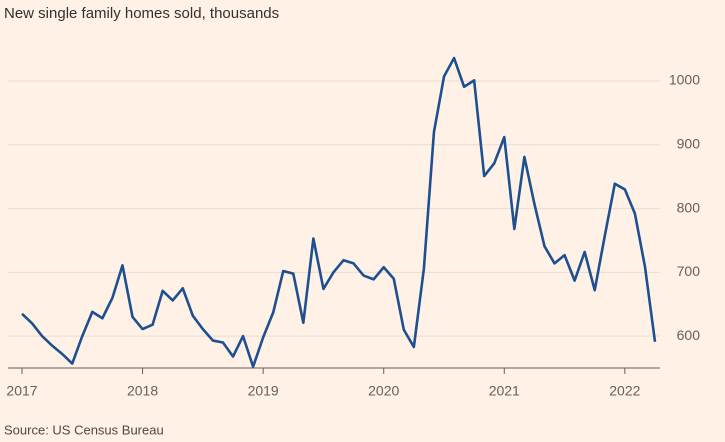 Image resolution: width=725 pixels, height=442 pixels. Describe the element at coordinates (624, 391) in the screenshot. I see `x-tick-label: 2022` at that location.